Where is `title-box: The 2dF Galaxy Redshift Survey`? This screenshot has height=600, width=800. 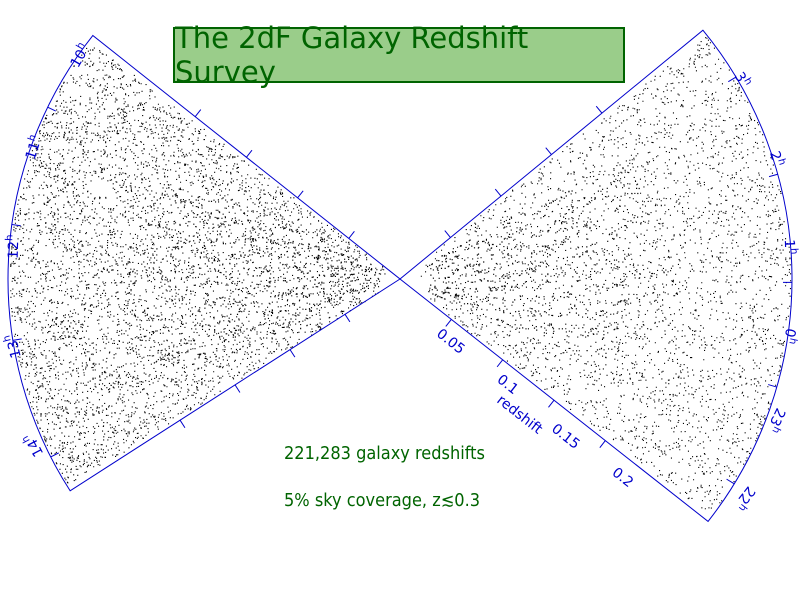 title-box: The 2dF Galaxy Redshift Survey is located at coordinates (399, 55).